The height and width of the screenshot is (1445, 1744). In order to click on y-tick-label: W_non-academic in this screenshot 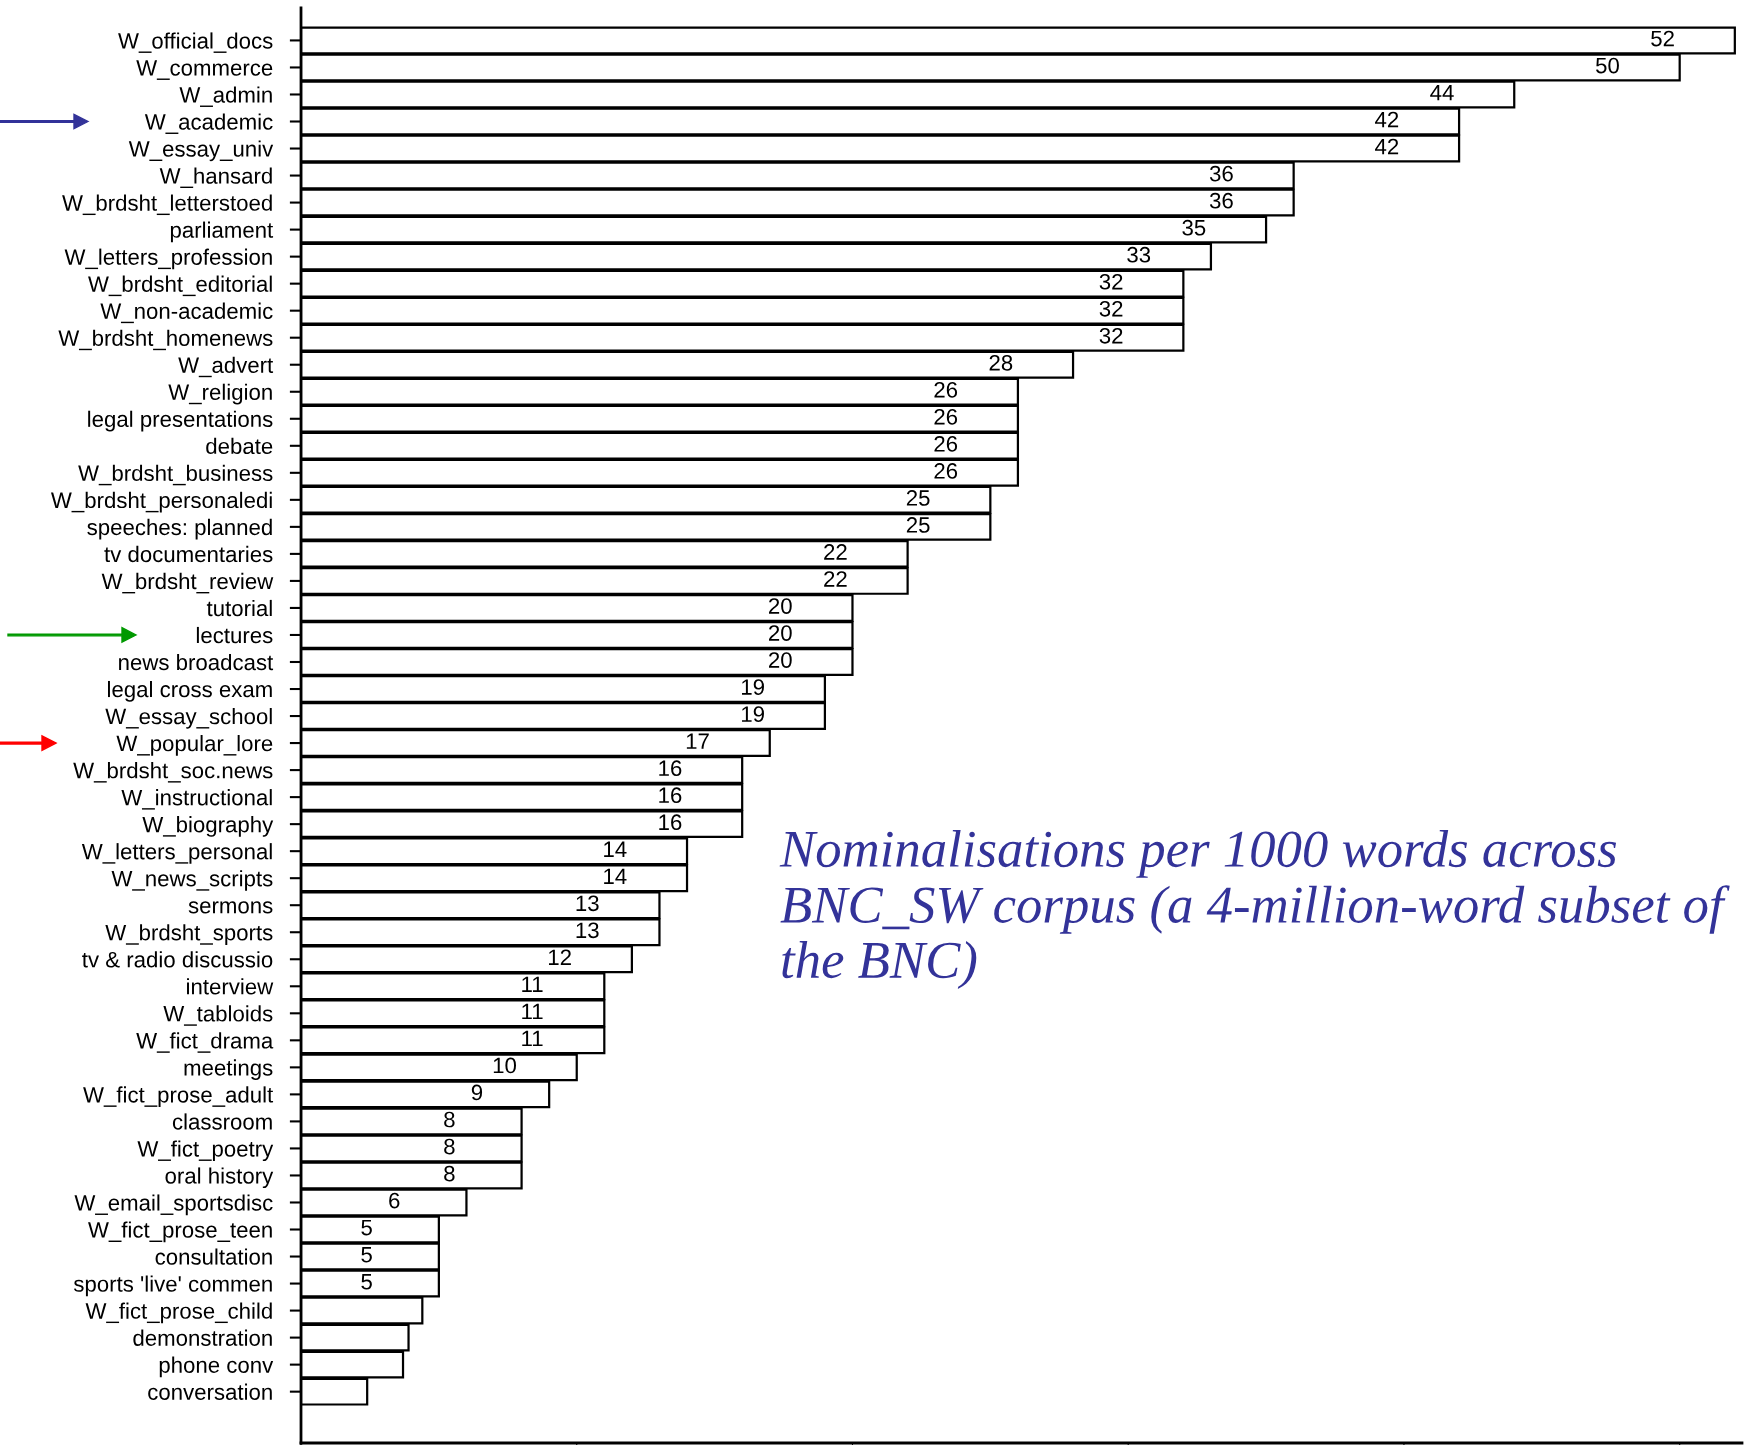, I will do `click(186, 313)`.